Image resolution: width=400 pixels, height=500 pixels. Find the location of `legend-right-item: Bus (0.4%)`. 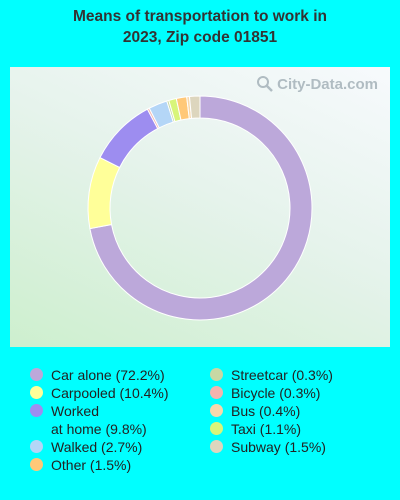

legend-right-item: Bus (0.4%) is located at coordinates (271, 411).